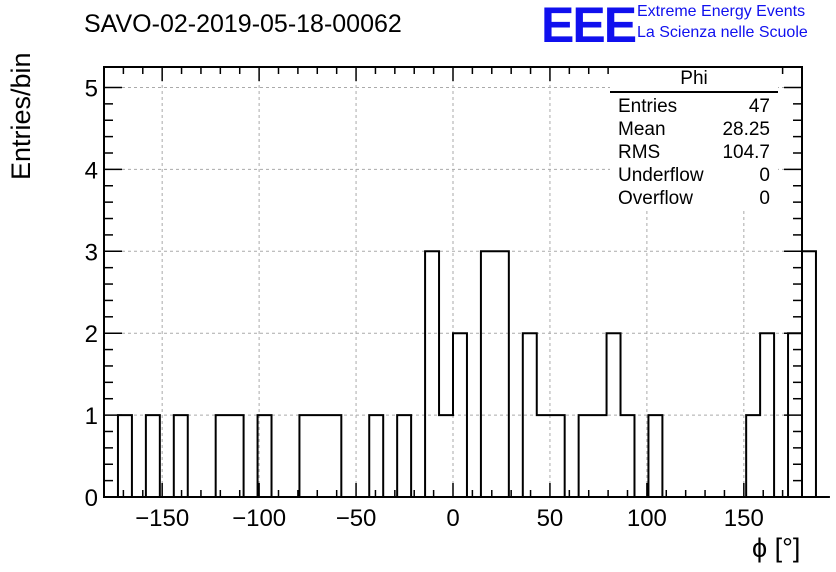 The height and width of the screenshot is (572, 836). I want to click on y-tick-label: 4, so click(91, 170).